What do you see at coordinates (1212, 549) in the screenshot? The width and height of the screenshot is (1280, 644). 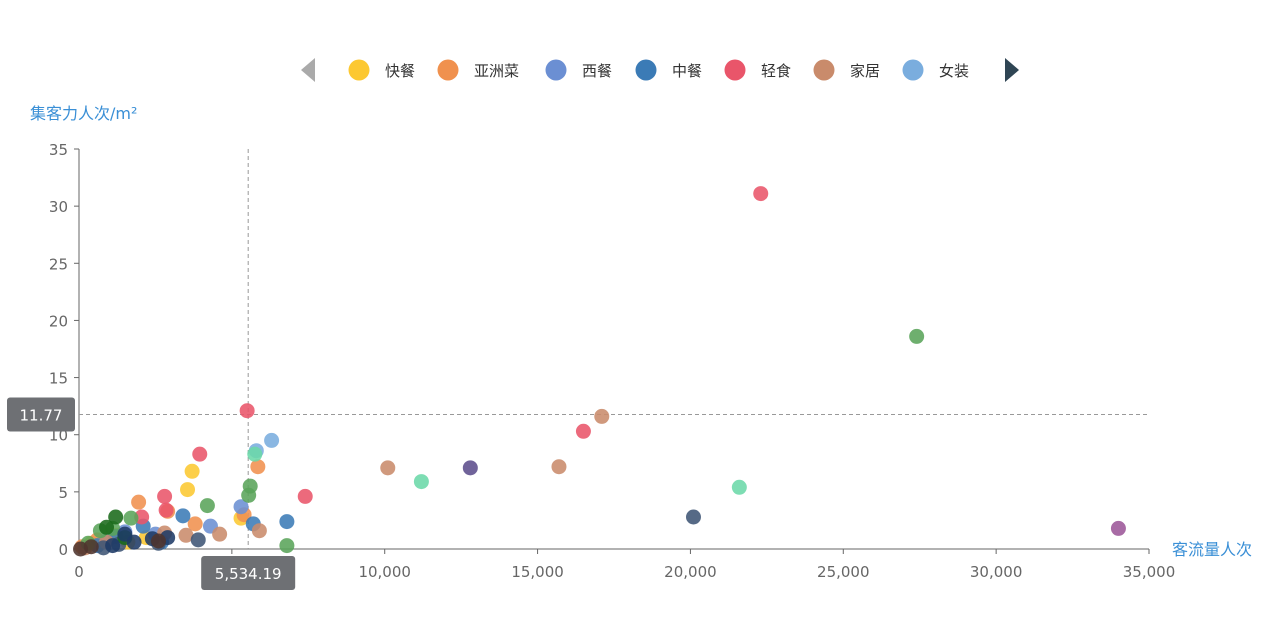 I see `x-axis-title: 客流量人次` at bounding box center [1212, 549].